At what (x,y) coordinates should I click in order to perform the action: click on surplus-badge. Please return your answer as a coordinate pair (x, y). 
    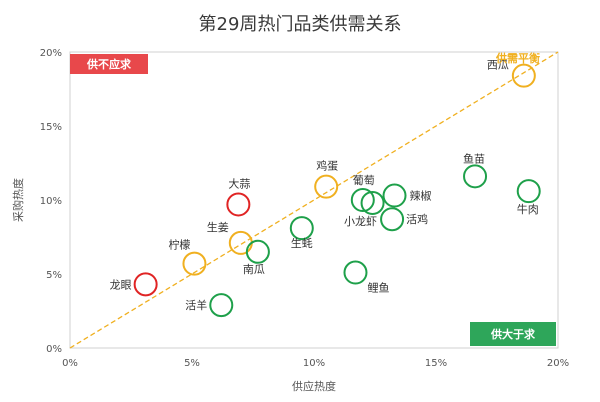
    Looking at the image, I should click on (513, 334).